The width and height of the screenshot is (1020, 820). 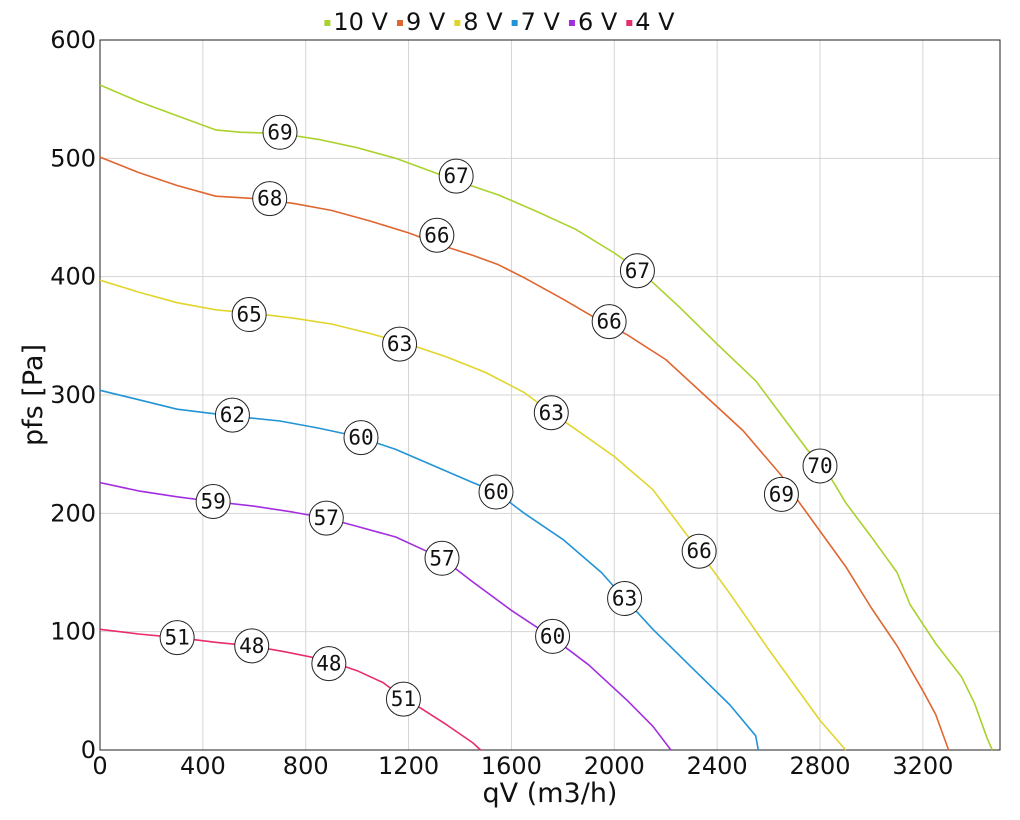 I want to click on x-tick-label: 2400, so click(x=717, y=766).